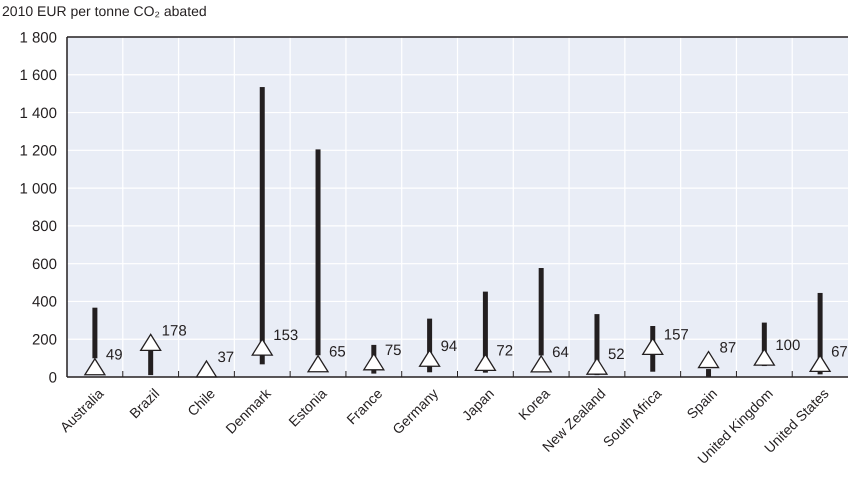 The width and height of the screenshot is (849, 485). I want to click on data-label: 153, so click(285, 335).